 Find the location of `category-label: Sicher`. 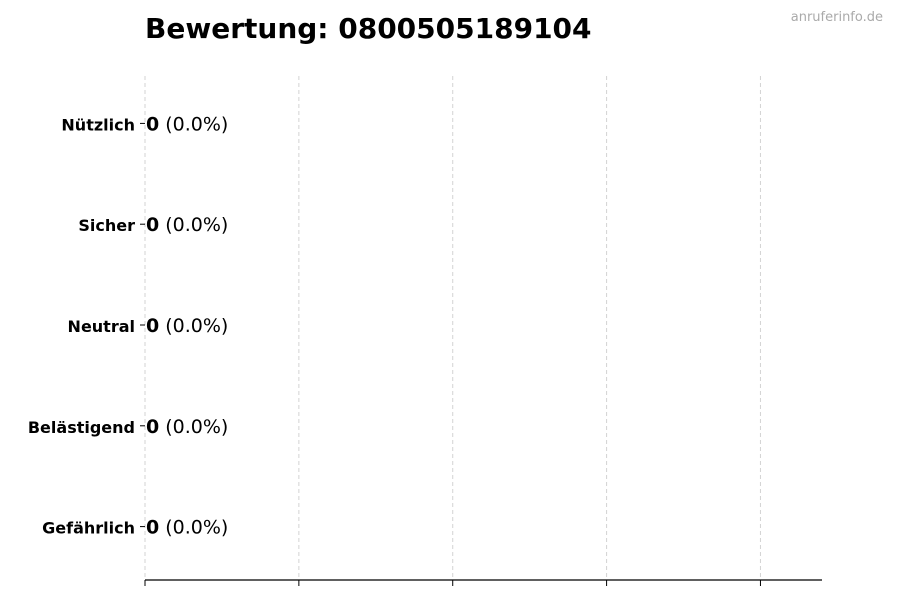

category-label: Sicher is located at coordinates (106, 225).